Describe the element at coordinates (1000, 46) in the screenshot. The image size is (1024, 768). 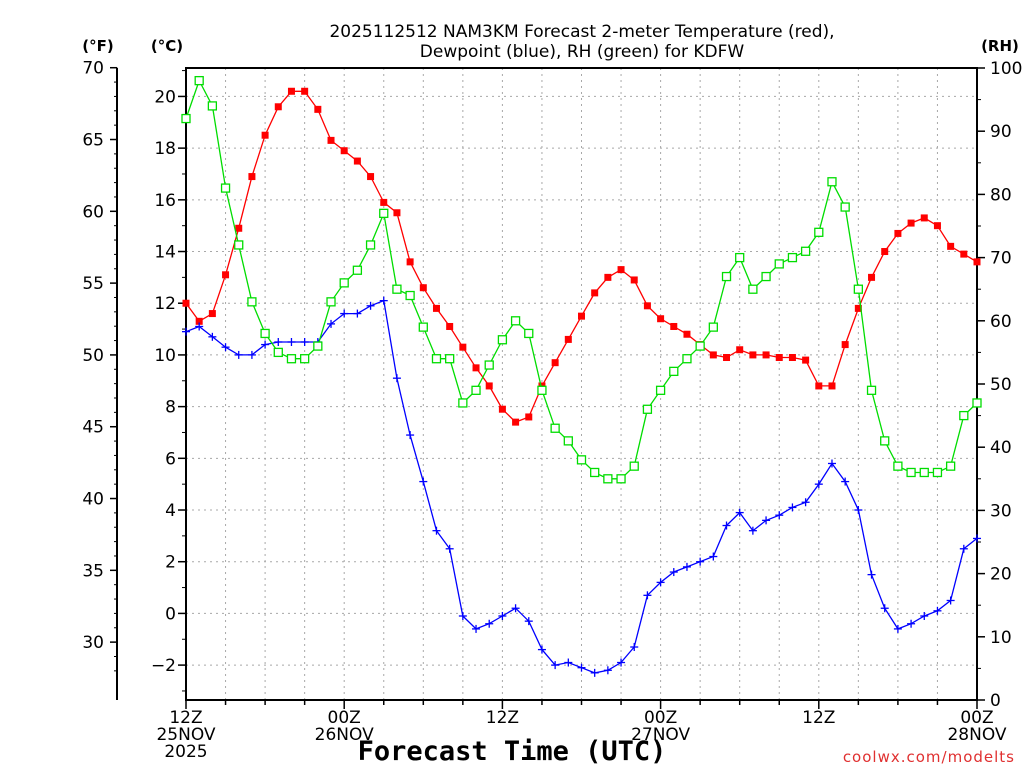
I see `rh-axis-label: (RH)` at that location.